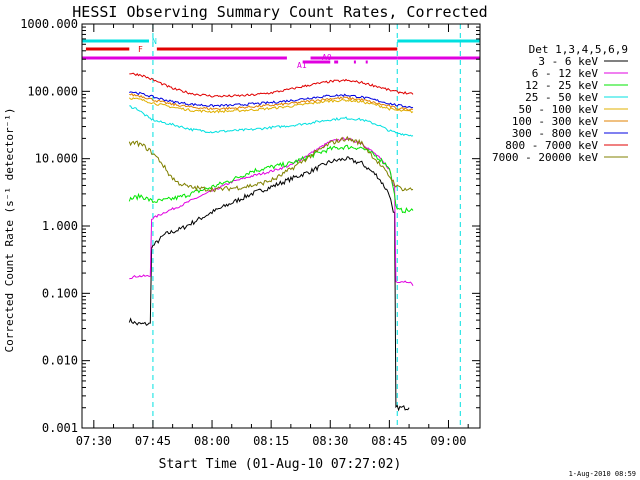  What do you see at coordinates (555, 133) in the screenshot?
I see `legend-label-6: 300 - 800 keV` at bounding box center [555, 133].